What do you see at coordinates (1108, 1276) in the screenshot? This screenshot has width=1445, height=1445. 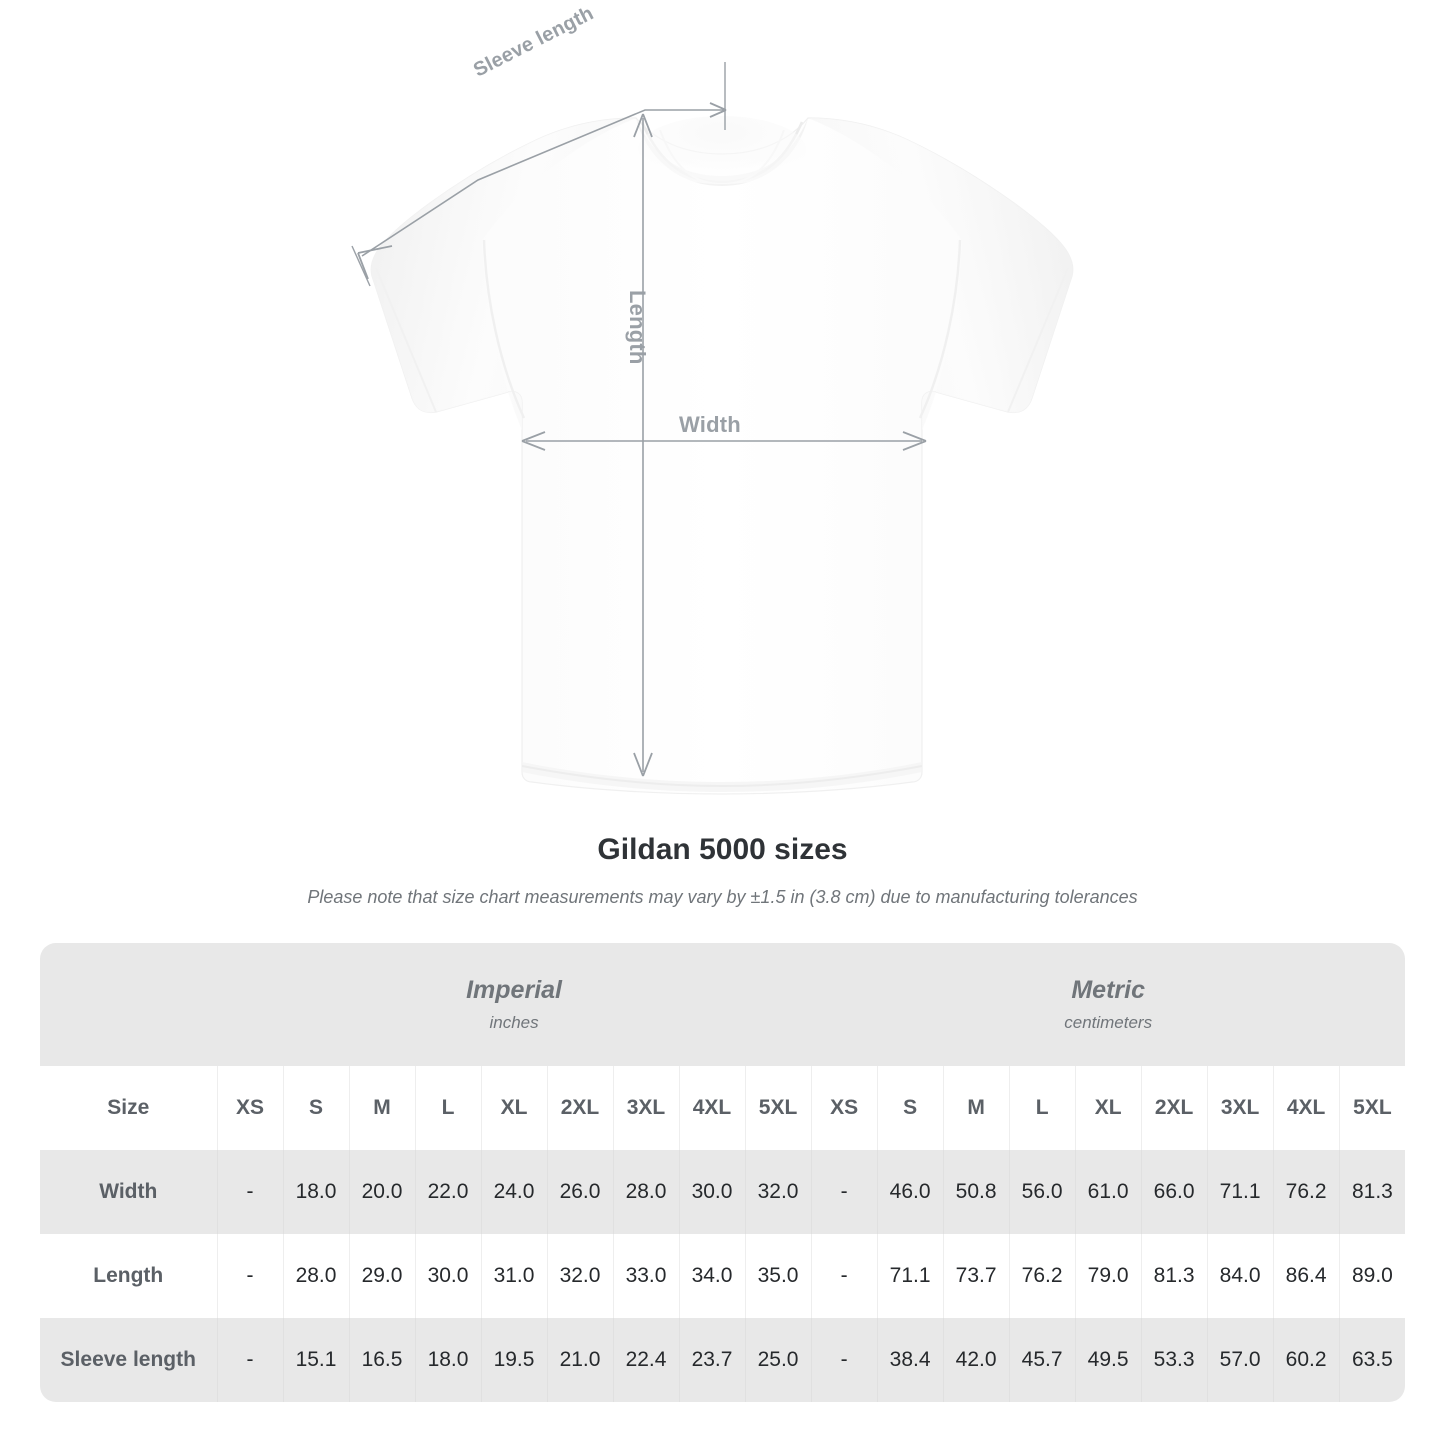 I see `cell-length-metric-xl: 79.0` at bounding box center [1108, 1276].